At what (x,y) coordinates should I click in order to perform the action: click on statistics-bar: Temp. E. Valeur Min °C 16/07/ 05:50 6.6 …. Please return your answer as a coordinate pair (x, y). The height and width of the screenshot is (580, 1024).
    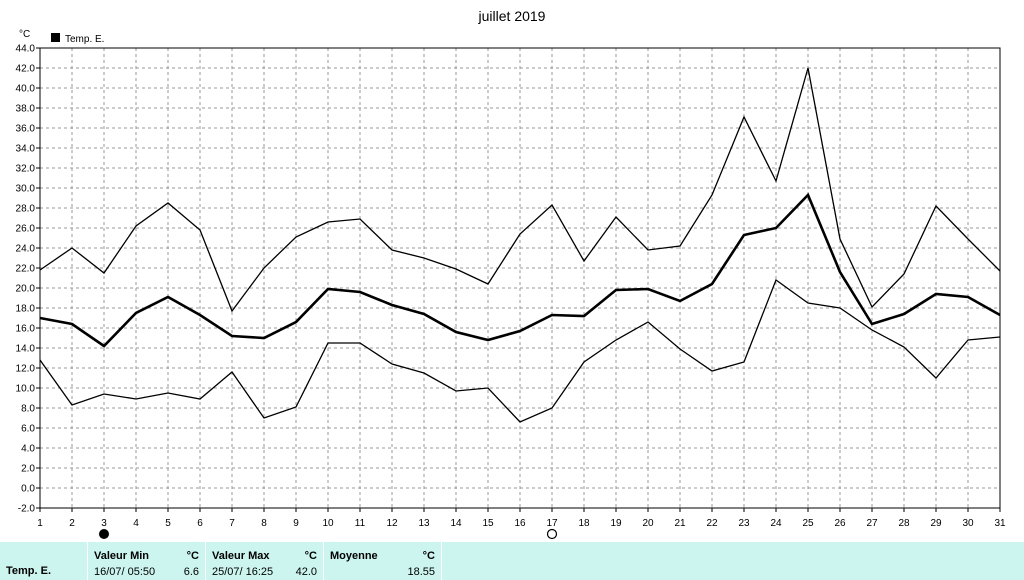
    Looking at the image, I should click on (512, 561).